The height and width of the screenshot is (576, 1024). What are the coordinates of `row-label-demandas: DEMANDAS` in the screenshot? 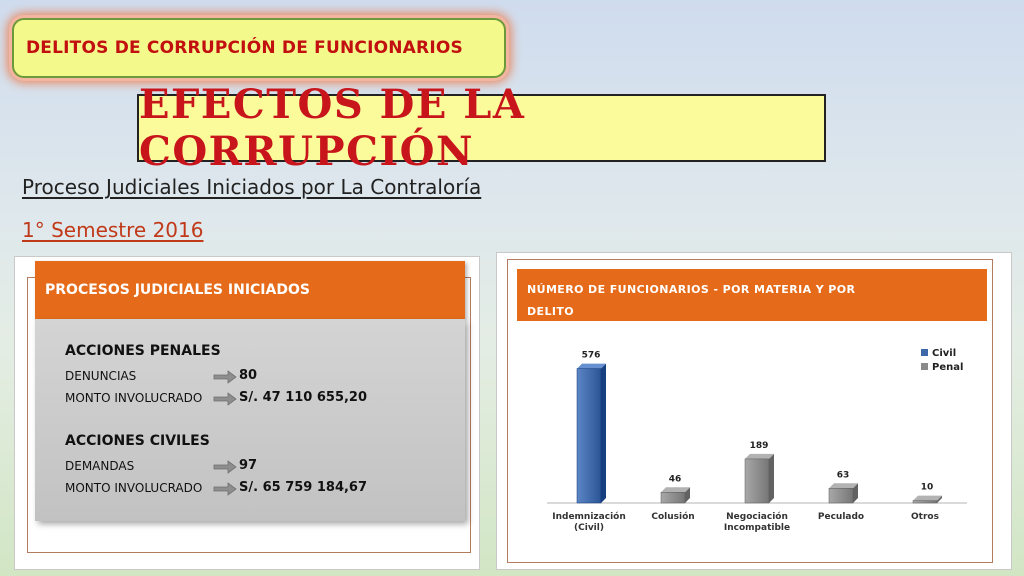 It's located at (100, 466).